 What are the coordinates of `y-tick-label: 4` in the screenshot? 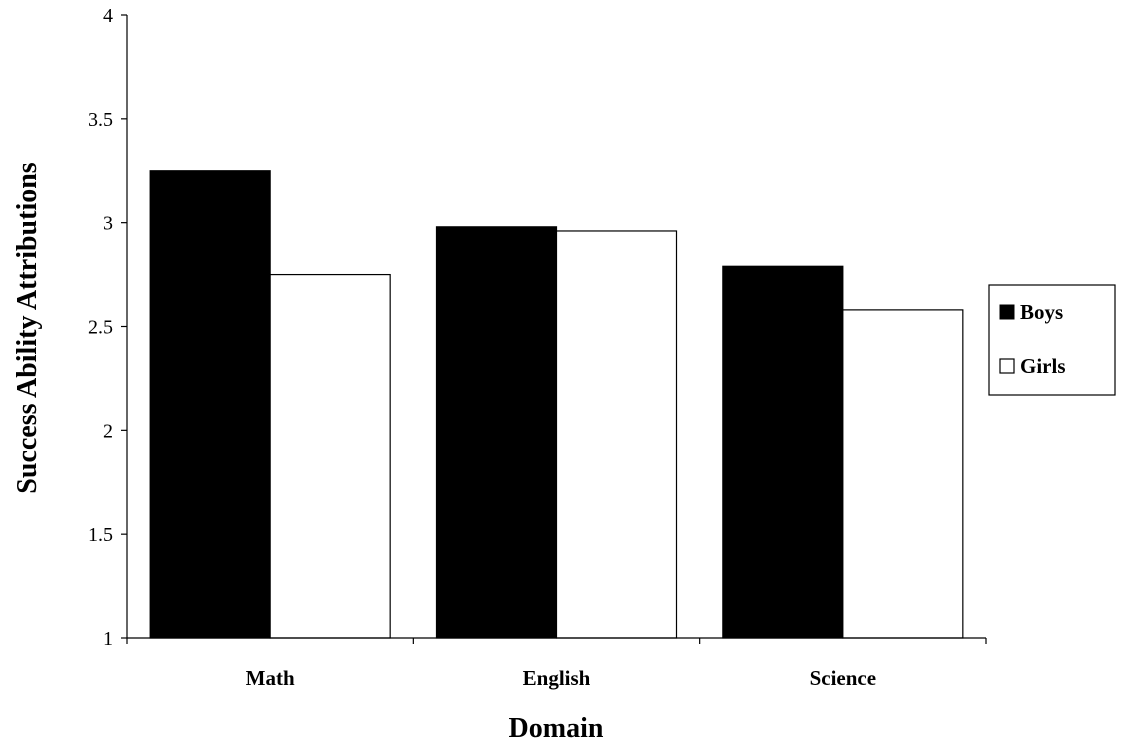 It's located at (108, 16).